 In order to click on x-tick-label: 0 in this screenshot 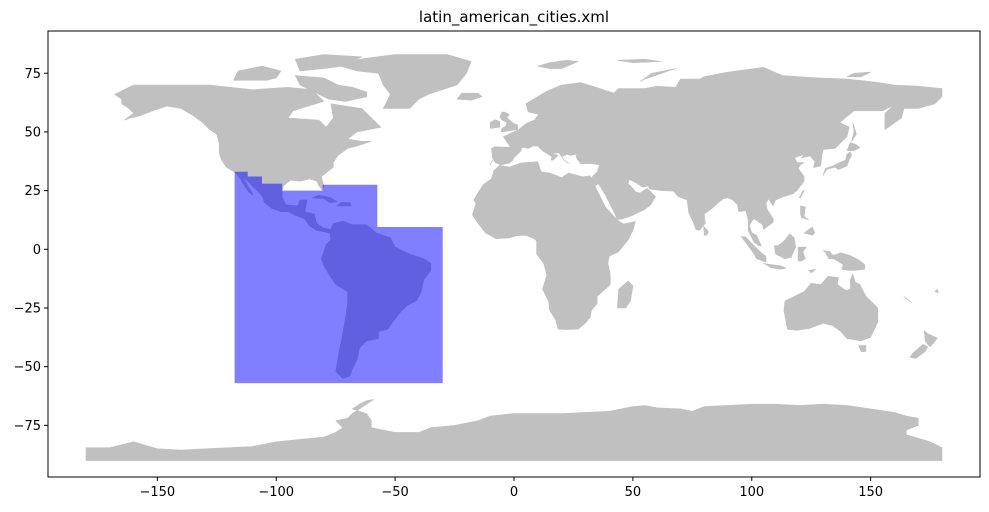, I will do `click(514, 492)`.